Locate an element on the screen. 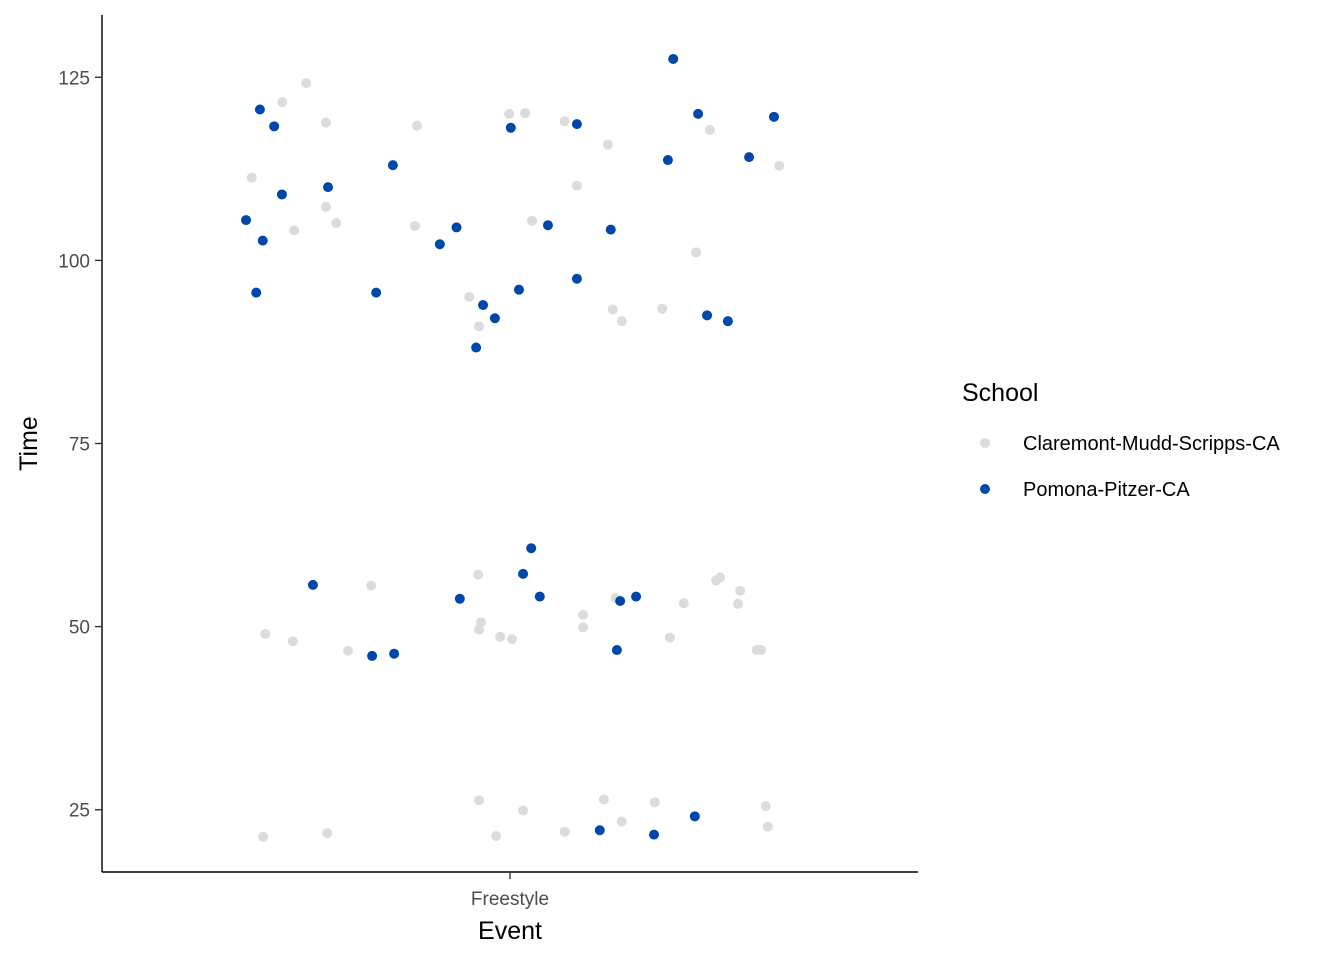 This screenshot has height=965, width=1344. x-axis-title: Event is located at coordinates (510, 931).